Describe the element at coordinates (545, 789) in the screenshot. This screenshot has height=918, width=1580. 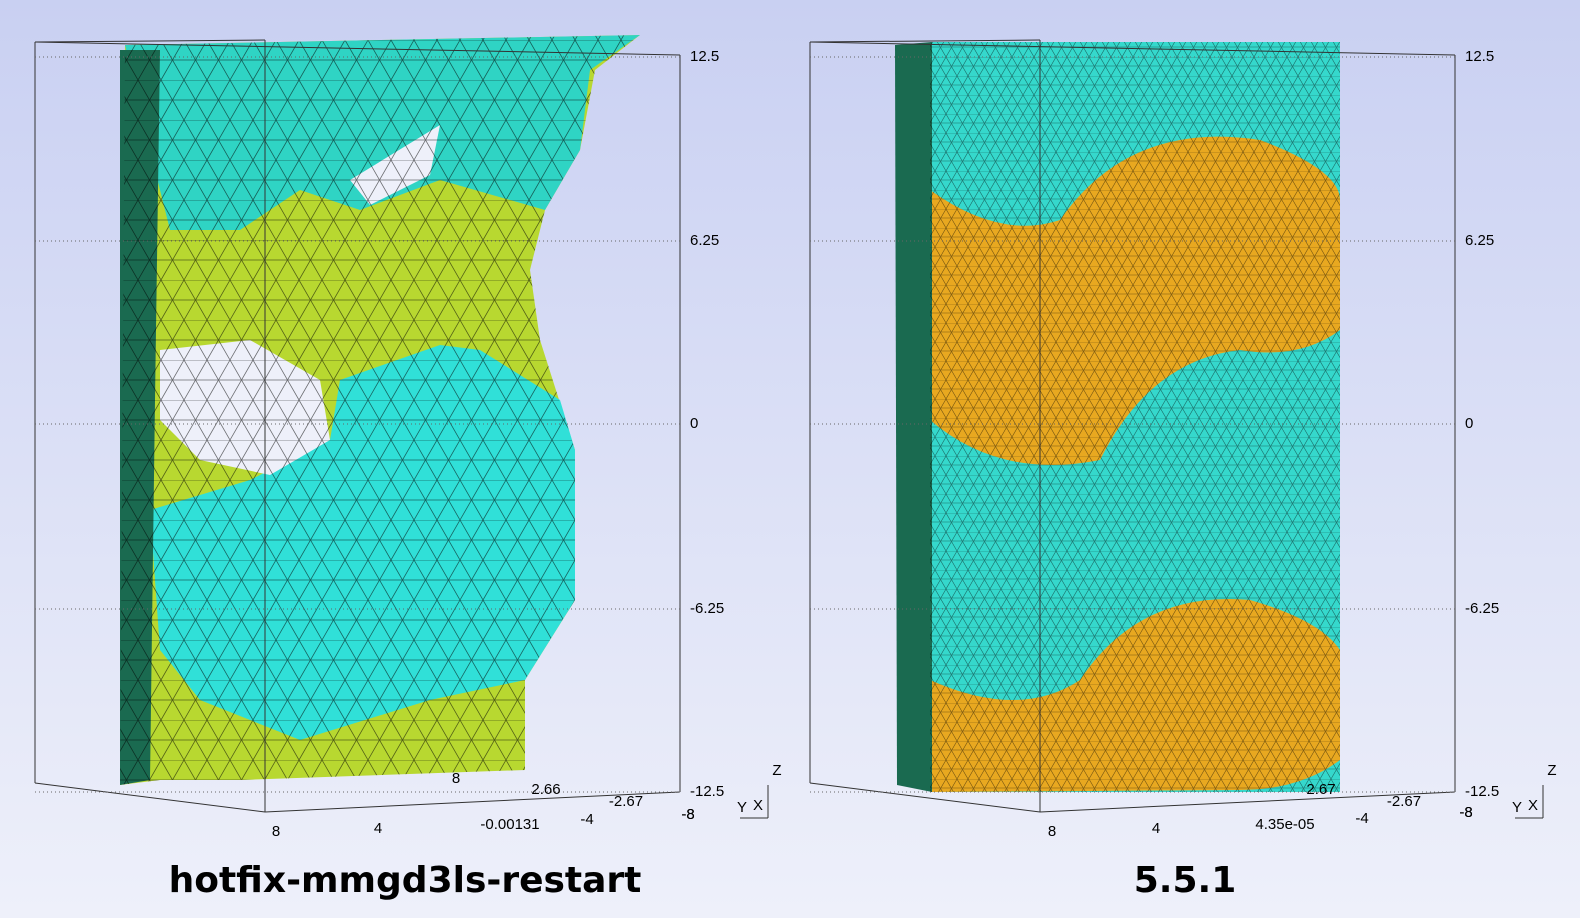
I see `y-tick-label: 2.66` at that location.